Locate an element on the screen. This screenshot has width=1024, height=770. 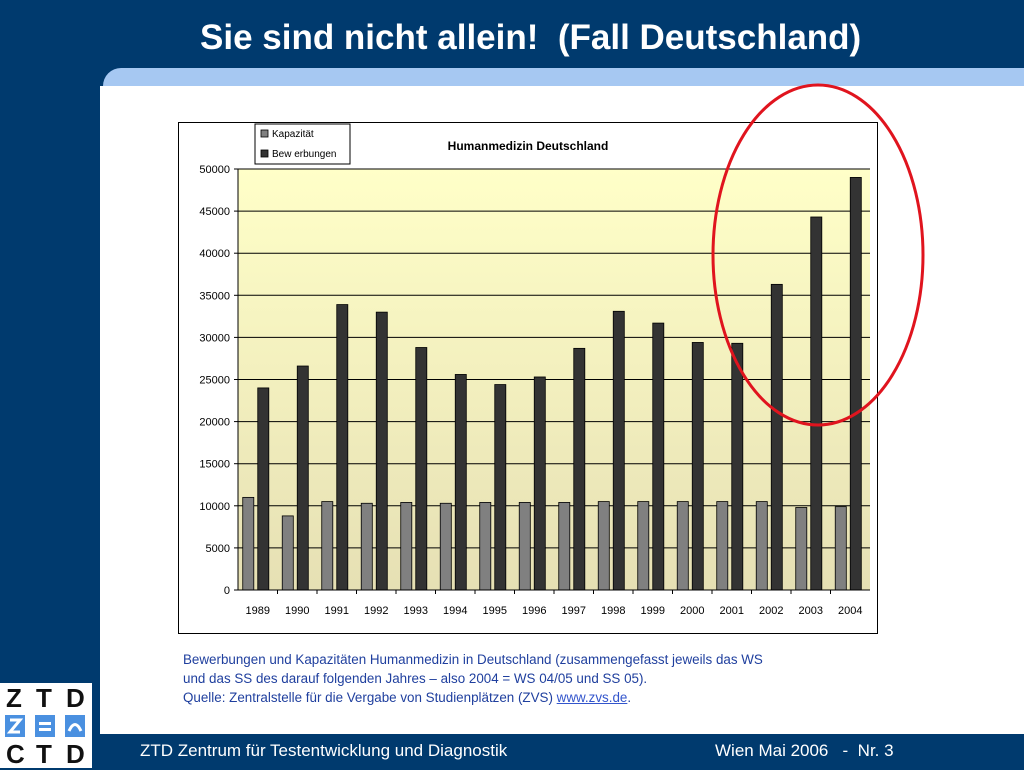
x-tick-label: 1993 is located at coordinates (416, 611).